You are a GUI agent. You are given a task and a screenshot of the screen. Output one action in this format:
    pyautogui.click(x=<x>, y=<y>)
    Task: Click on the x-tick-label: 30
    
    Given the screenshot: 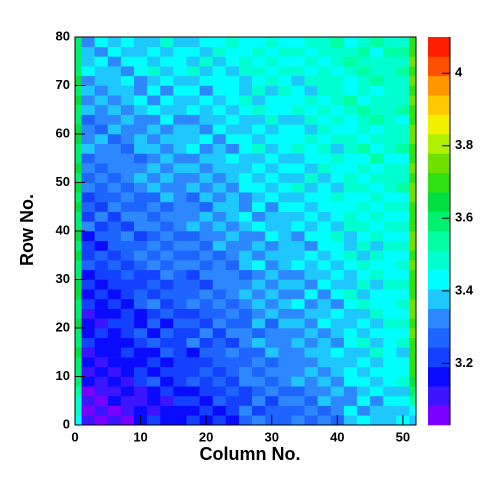 What is the action you would take?
    pyautogui.click(x=271, y=436)
    